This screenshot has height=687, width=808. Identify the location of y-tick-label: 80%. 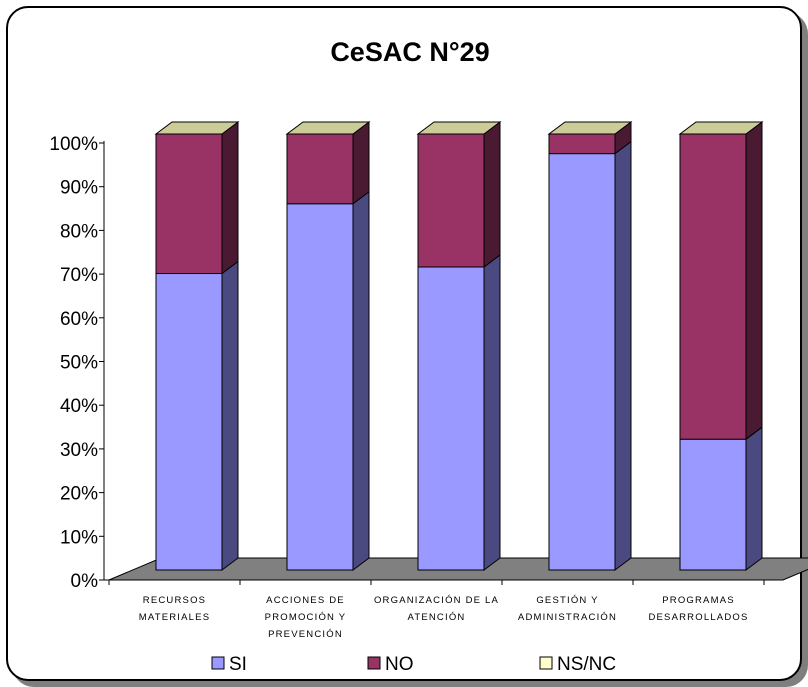
(79, 231).